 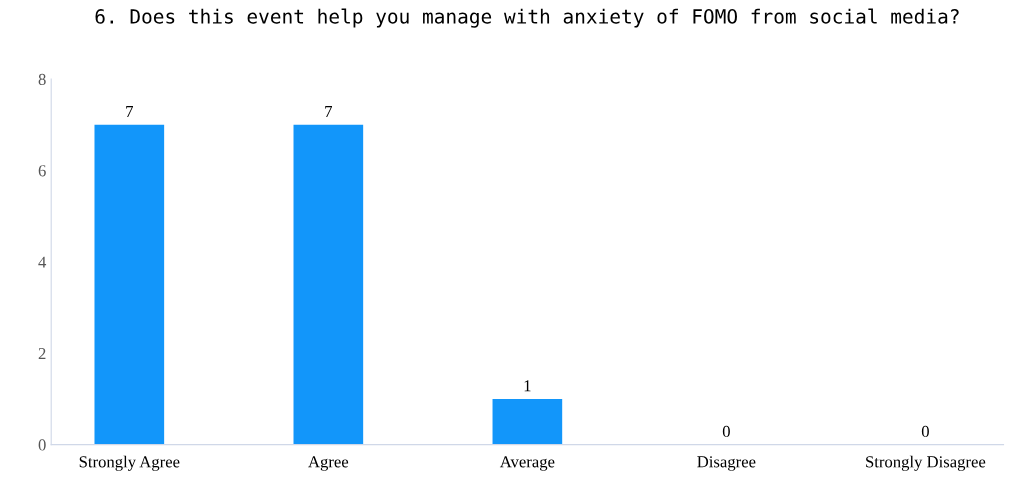 I want to click on x-tick-label: Disagree, so click(x=726, y=463).